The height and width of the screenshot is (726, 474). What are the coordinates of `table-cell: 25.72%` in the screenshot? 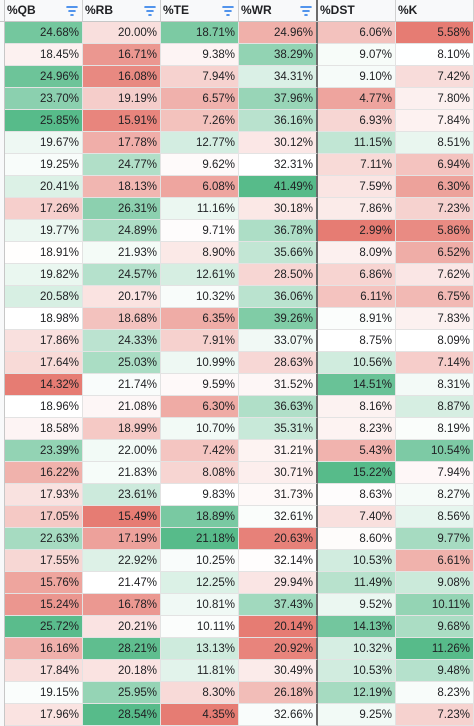 It's located at (44, 627).